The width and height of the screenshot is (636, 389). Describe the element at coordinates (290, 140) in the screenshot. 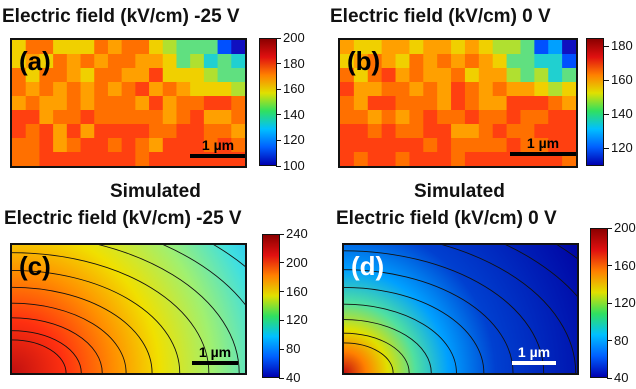

I see `colorbar-tick-a-4: 120` at that location.